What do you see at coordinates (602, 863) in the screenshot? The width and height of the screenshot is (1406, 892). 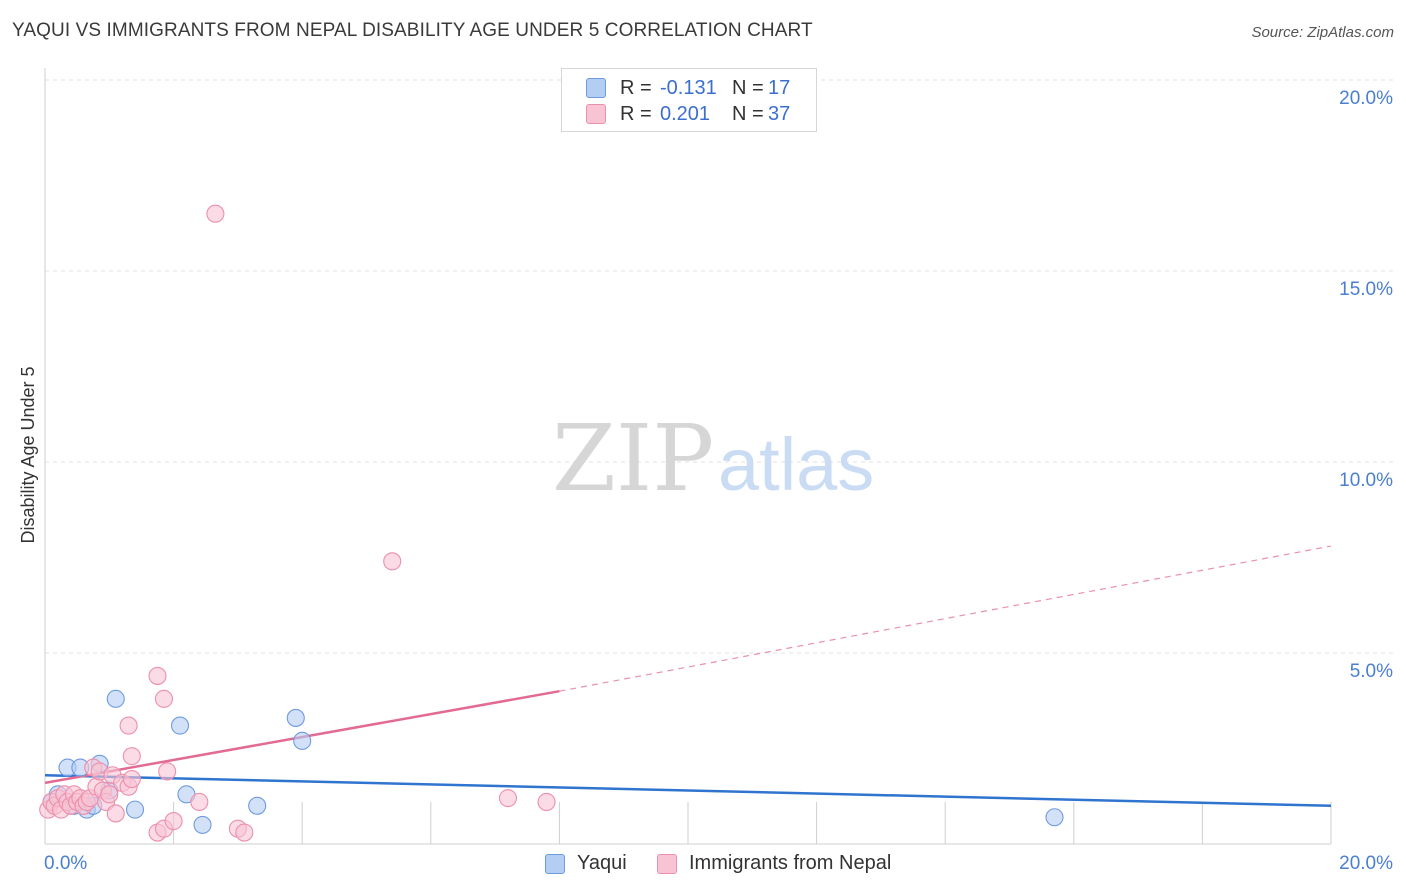 I see `legend-label-yaqui: Yaqui` at bounding box center [602, 863].